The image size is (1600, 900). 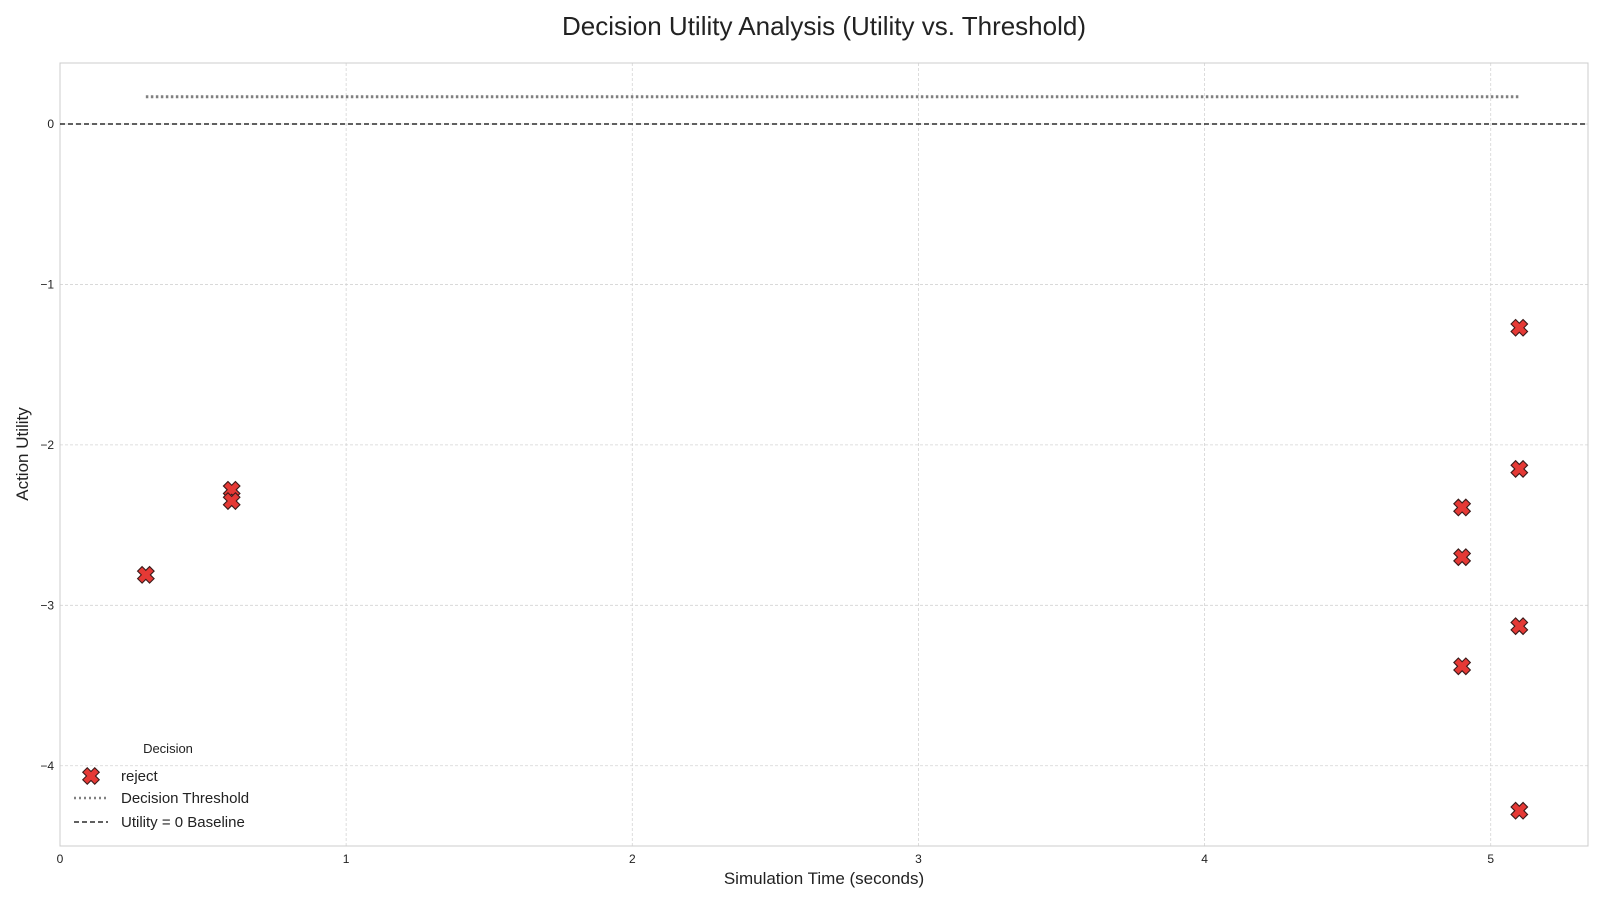 What do you see at coordinates (824, 878) in the screenshot?
I see `x-axis-label: Simulation Time (seconds)` at bounding box center [824, 878].